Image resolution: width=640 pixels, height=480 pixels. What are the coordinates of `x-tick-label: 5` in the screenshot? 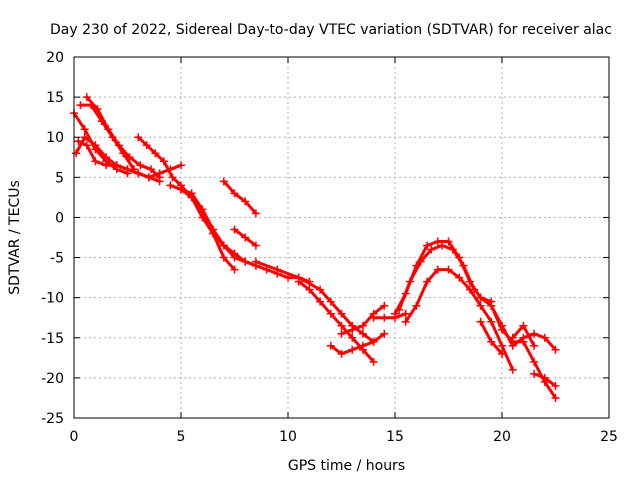 It's located at (181, 437).